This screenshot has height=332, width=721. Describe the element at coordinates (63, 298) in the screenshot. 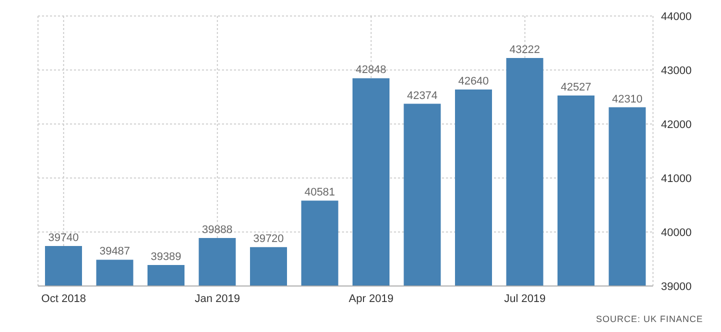

I see `x-tick-label: Oct 2018` at that location.